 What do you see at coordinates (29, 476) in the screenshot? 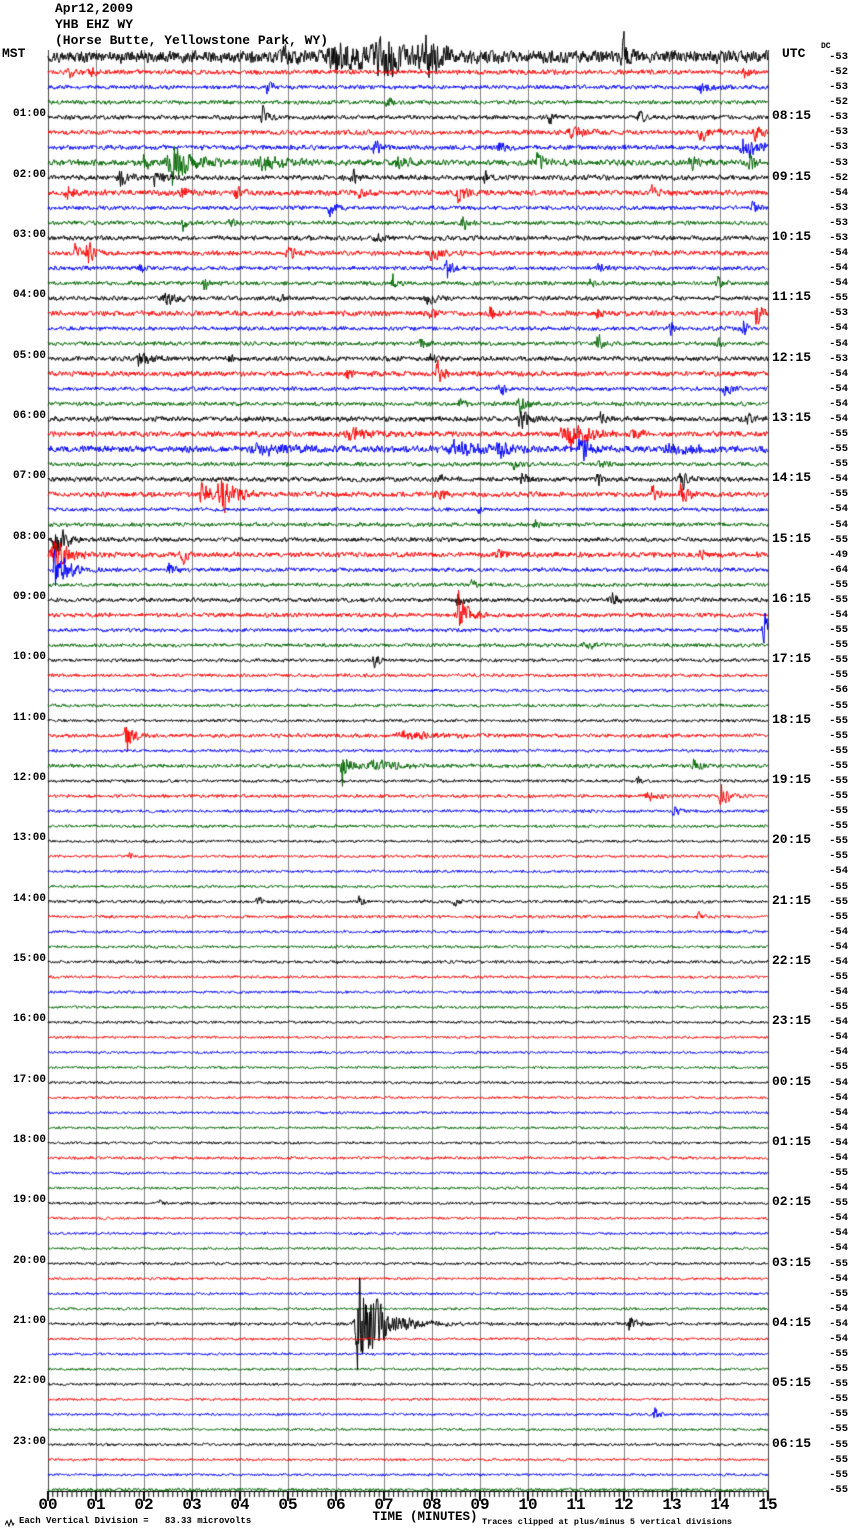
I see `mst-hour-label: 07:00` at bounding box center [29, 476].